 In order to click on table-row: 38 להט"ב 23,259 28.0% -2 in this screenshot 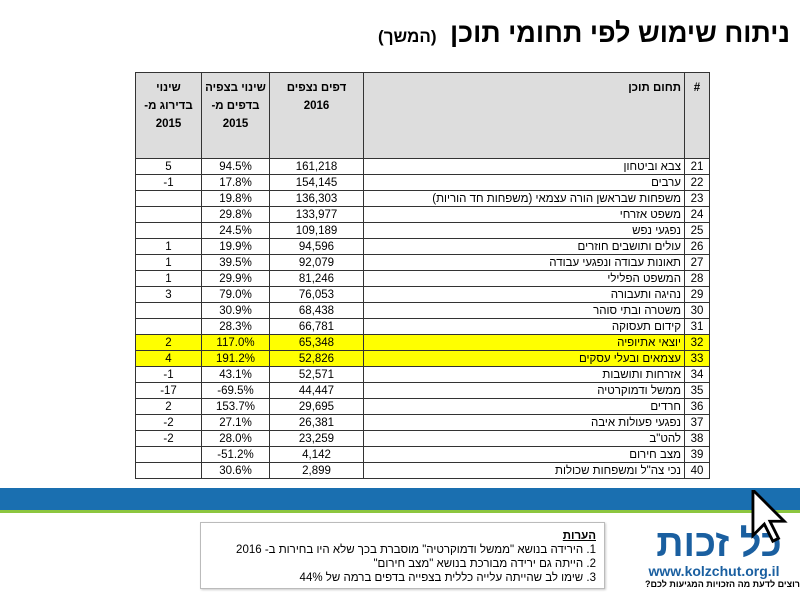, I will do `click(422, 438)`.